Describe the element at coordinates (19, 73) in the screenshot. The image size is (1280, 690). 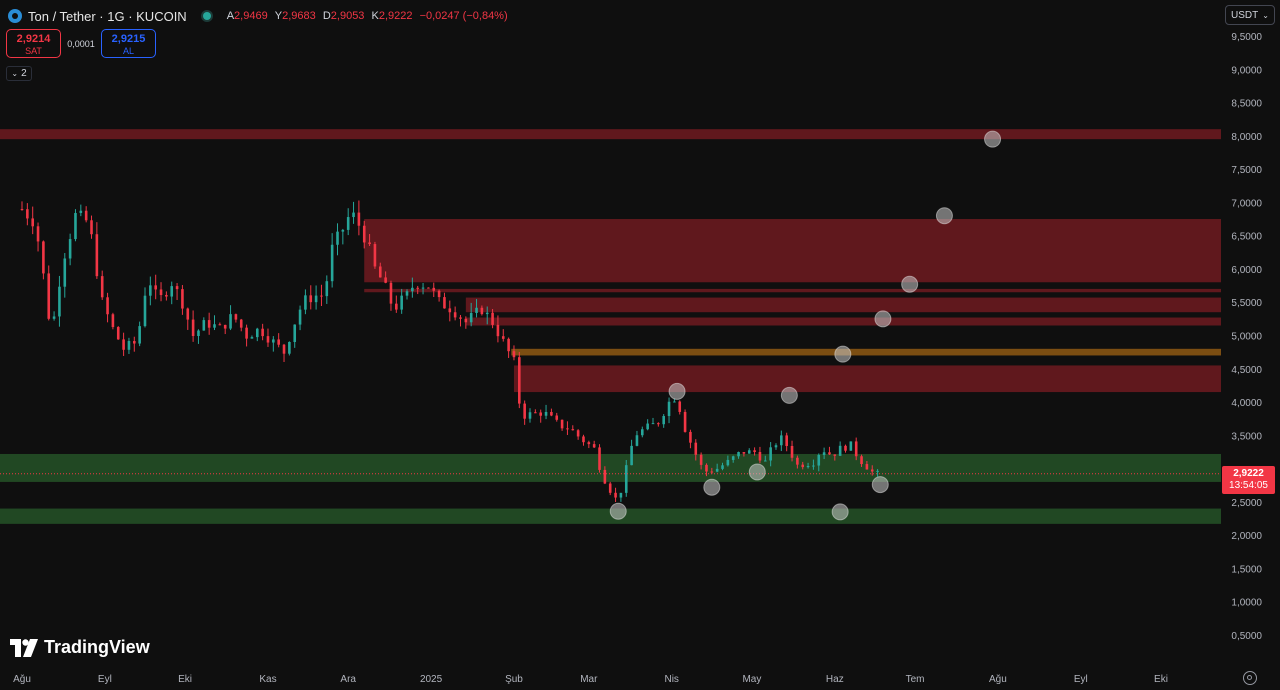
I see `indicators-toggle-button: ⌄ 2` at that location.